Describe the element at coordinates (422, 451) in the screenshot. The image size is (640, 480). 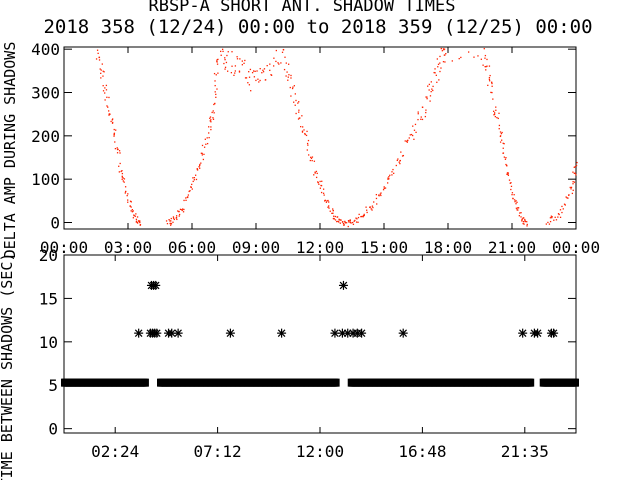
I see `interval-x-tick-label: 16:48` at that location.